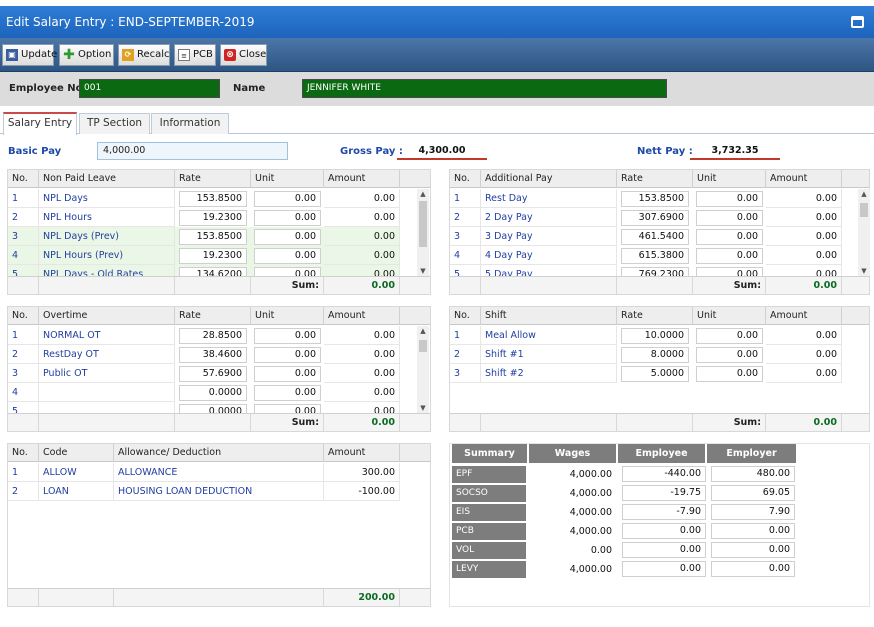 The width and height of the screenshot is (874, 627). I want to click on summary-row-levy: LEVY 4,000.00 0.00 0.00, so click(627, 570).